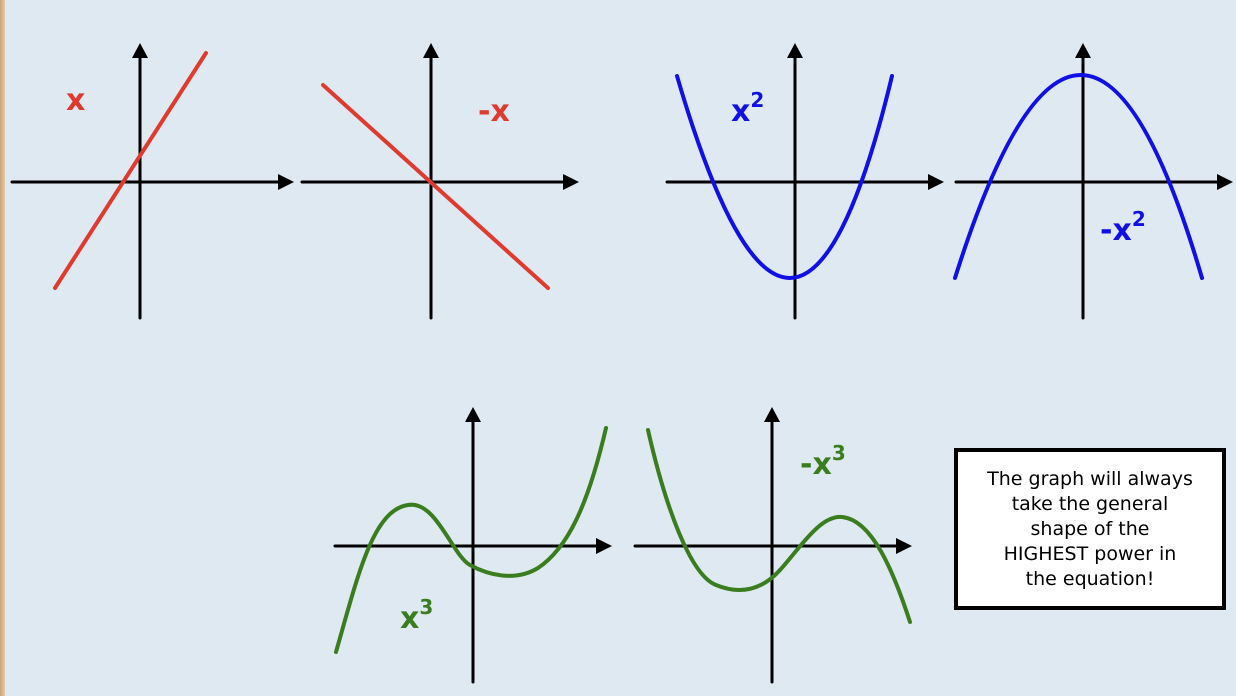  Describe the element at coordinates (1123, 227) in the screenshot. I see `graph-label: -x2` at that location.